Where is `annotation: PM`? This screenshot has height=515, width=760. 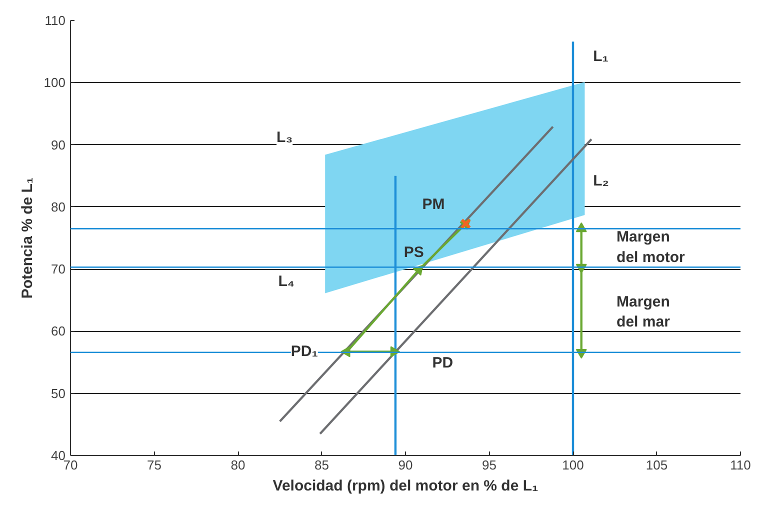
annotation: PM is located at coordinates (433, 204).